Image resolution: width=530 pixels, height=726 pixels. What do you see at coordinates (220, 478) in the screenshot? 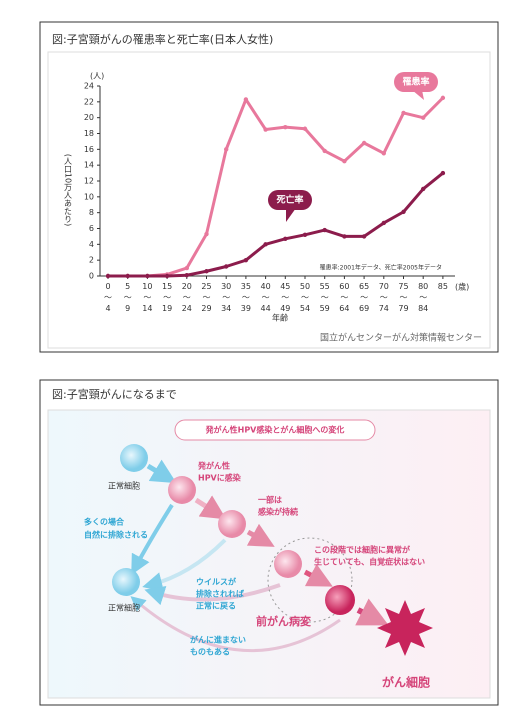
I see `label: HPVに感染` at bounding box center [220, 478].